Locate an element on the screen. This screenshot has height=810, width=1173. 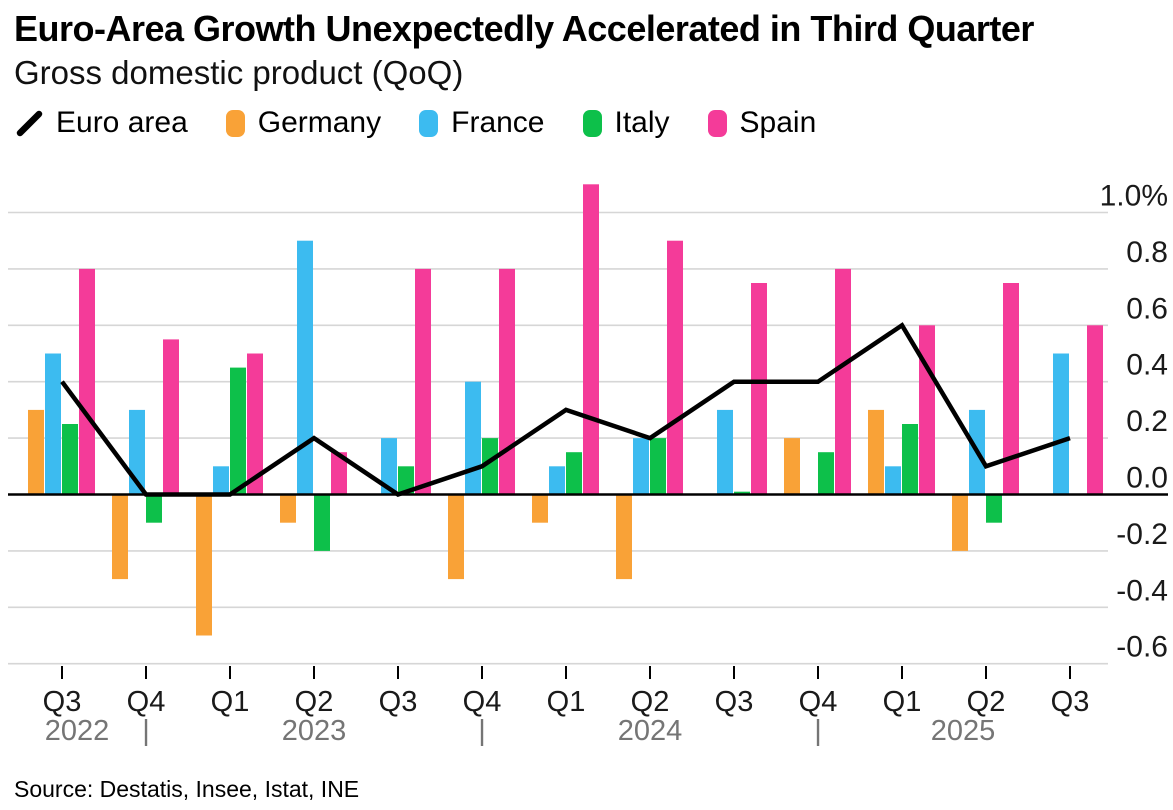
bar-spain-q1-2024 is located at coordinates (591, 339).